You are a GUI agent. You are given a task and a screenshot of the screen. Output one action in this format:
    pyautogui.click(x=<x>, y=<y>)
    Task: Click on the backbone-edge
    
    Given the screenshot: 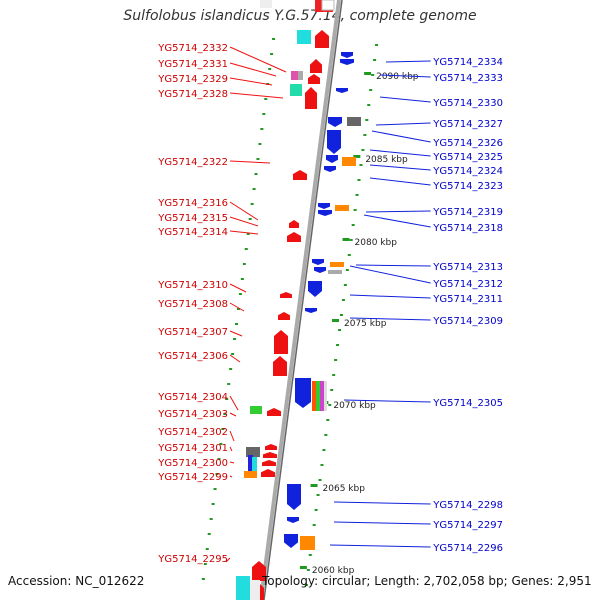 What is the action you would take?
    pyautogui.click(x=303, y=300)
    